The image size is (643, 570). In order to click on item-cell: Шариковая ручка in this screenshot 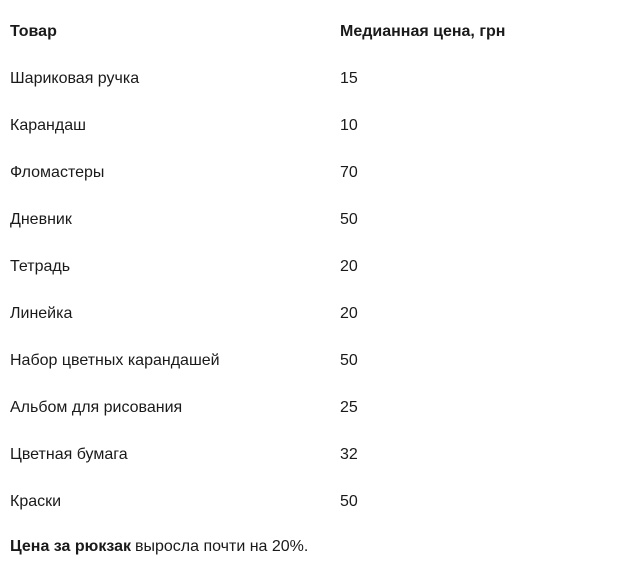, I will do `click(75, 78)`.